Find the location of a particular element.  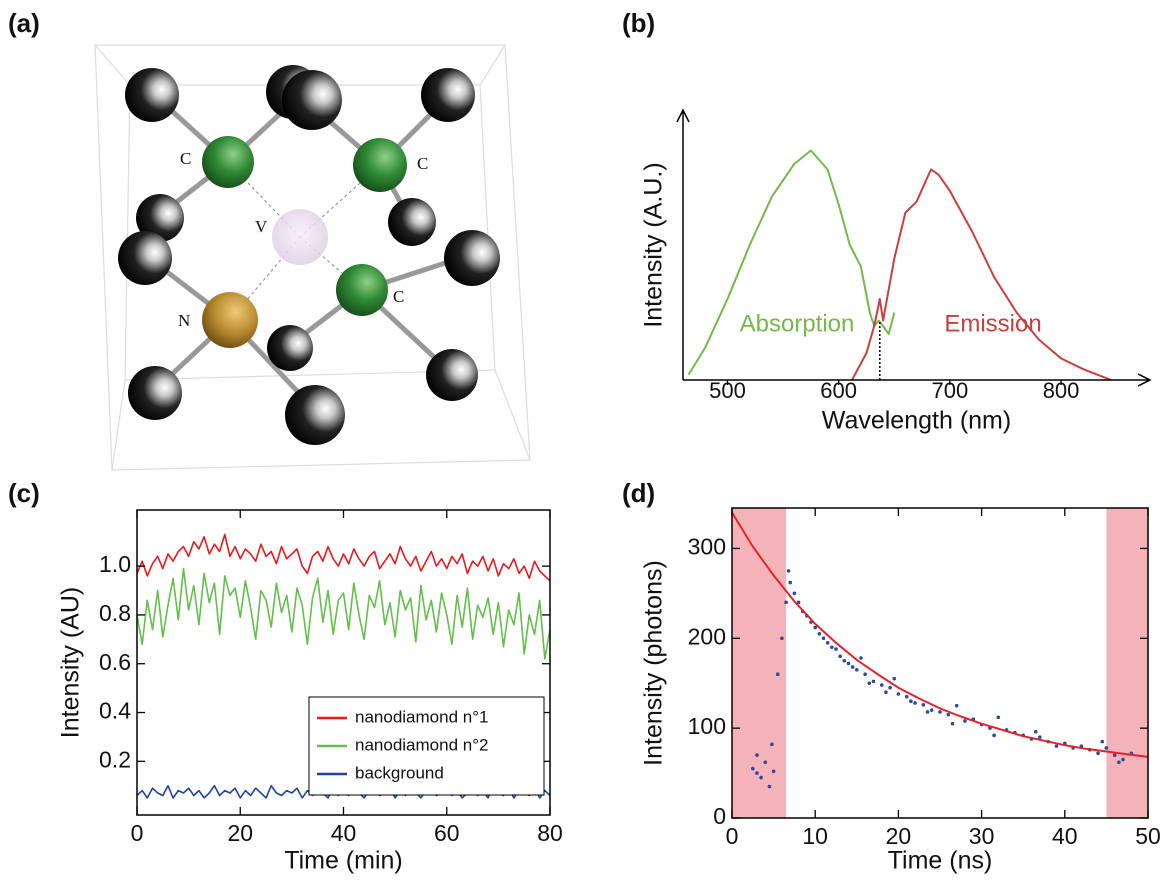

x-axis-label: Time (ns) is located at coordinates (940, 861).